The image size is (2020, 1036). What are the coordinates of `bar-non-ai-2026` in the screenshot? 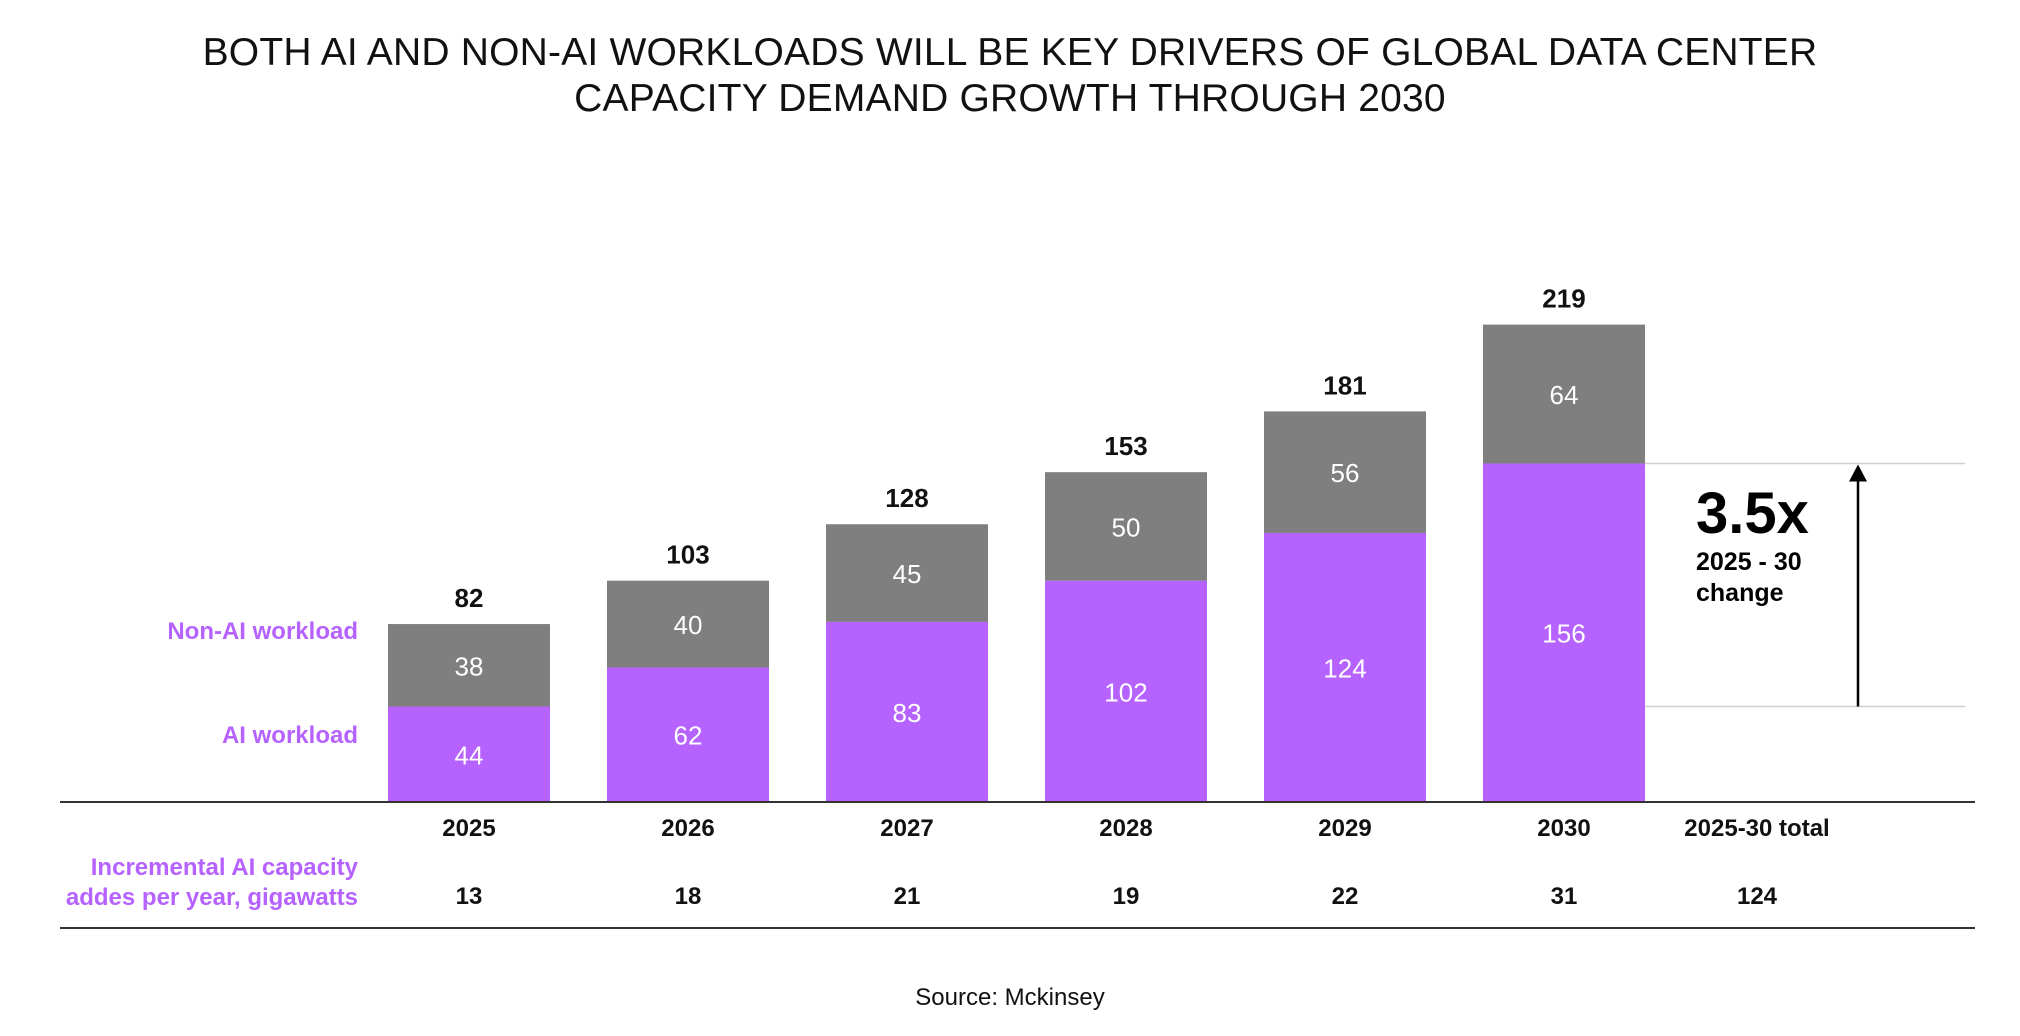 It's located at (688, 624).